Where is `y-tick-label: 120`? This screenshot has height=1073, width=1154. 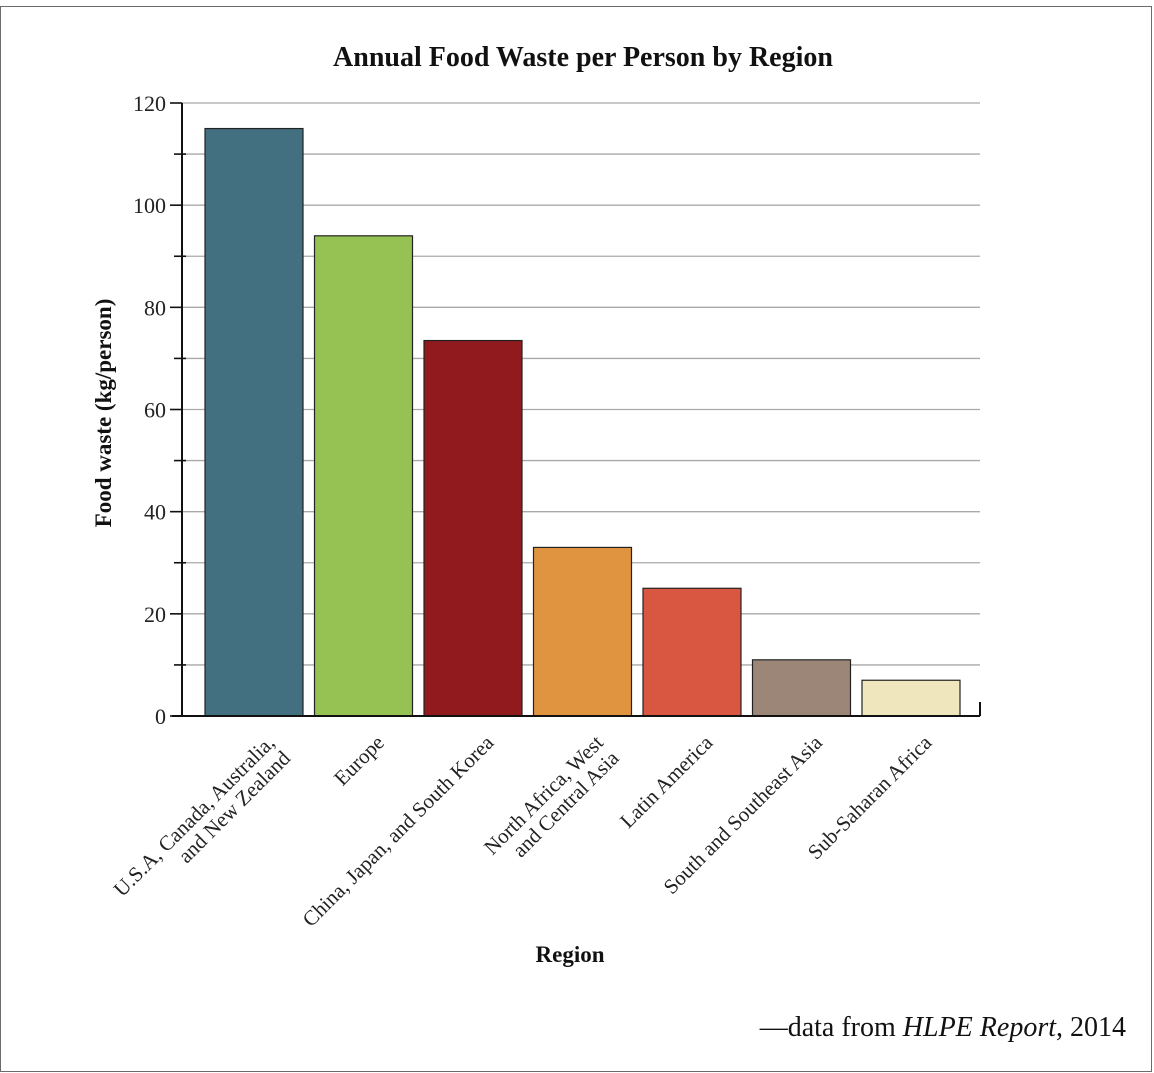 y-tick-label: 120 is located at coordinates (149, 103).